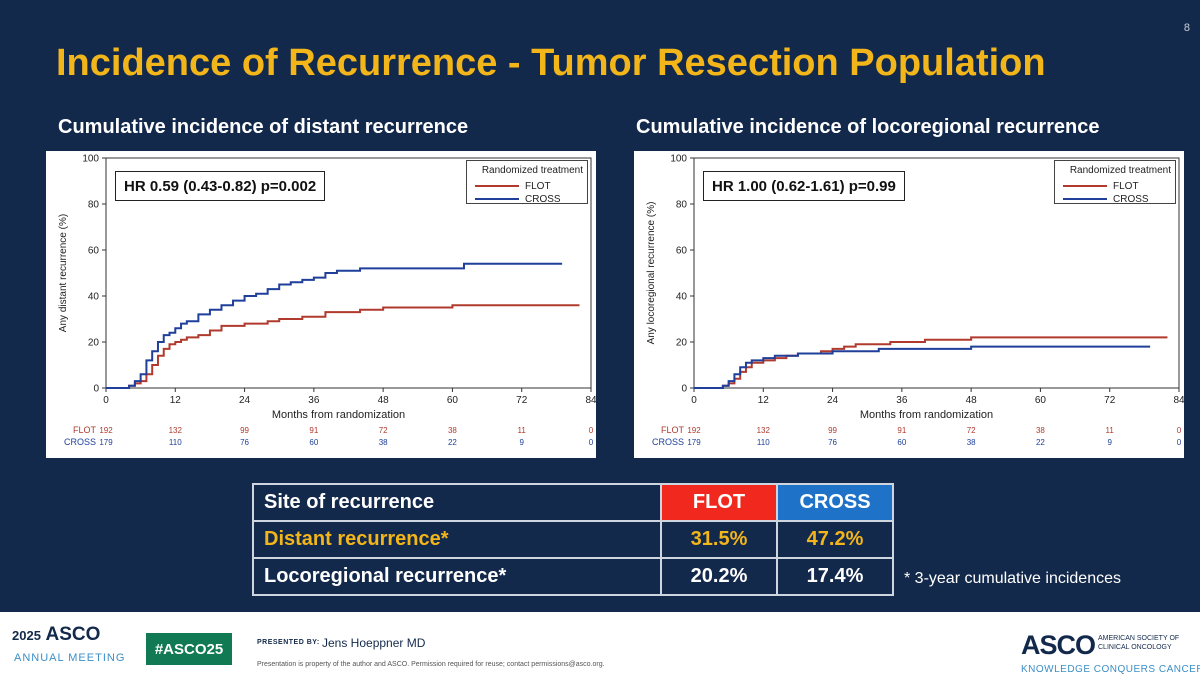 The image size is (1200, 681). What do you see at coordinates (497, 199) in the screenshot?
I see `legend-swatch-cross` at bounding box center [497, 199].